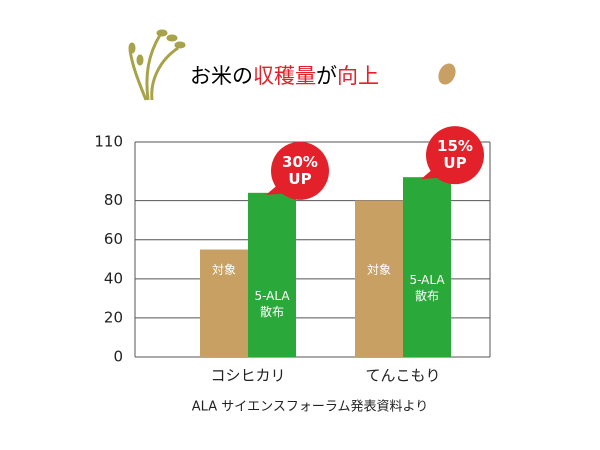 This screenshot has height=450, width=600. I want to click on title-part: 収穫量, so click(284, 76).